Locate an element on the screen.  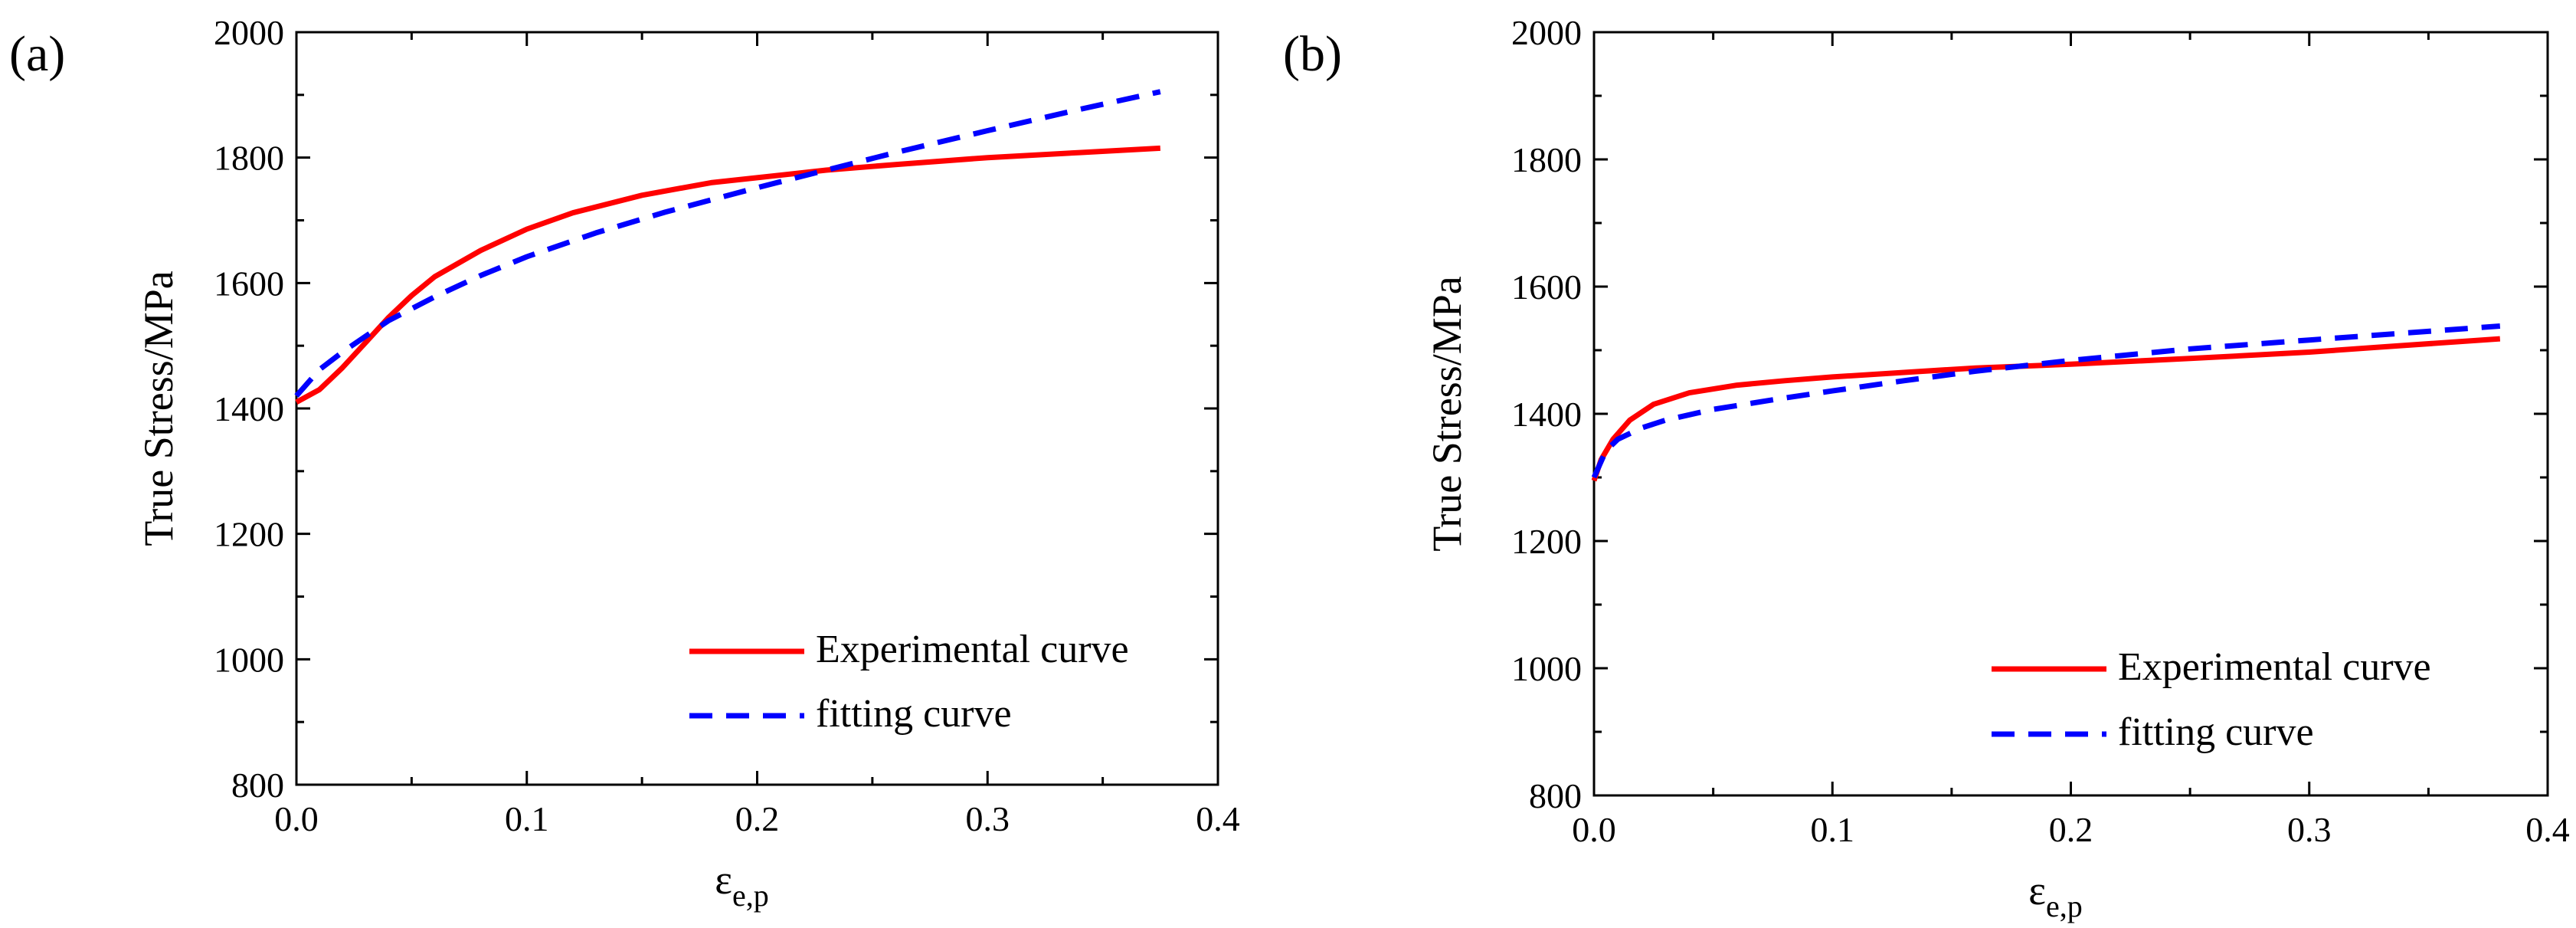
panel-label: (a) is located at coordinates (37, 54).